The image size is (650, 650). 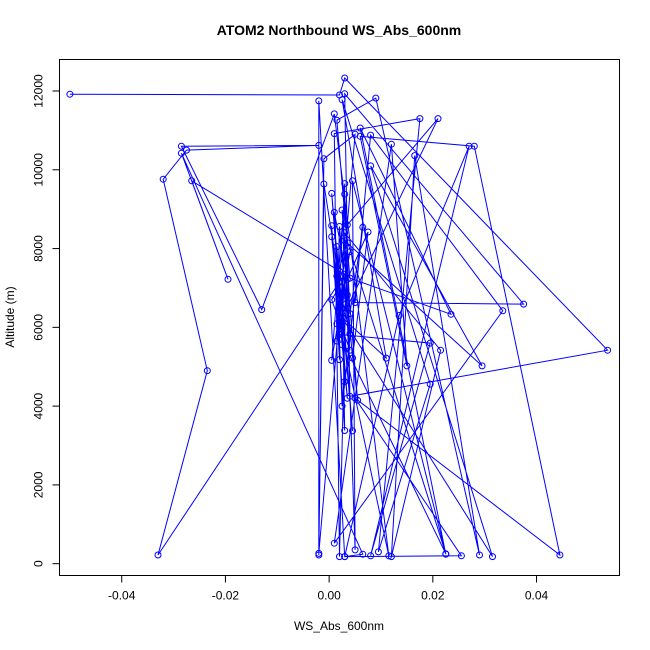 I want to click on x-axis: -0.04 -0.02 0.00 0.02 0.04, so click(x=328, y=589).